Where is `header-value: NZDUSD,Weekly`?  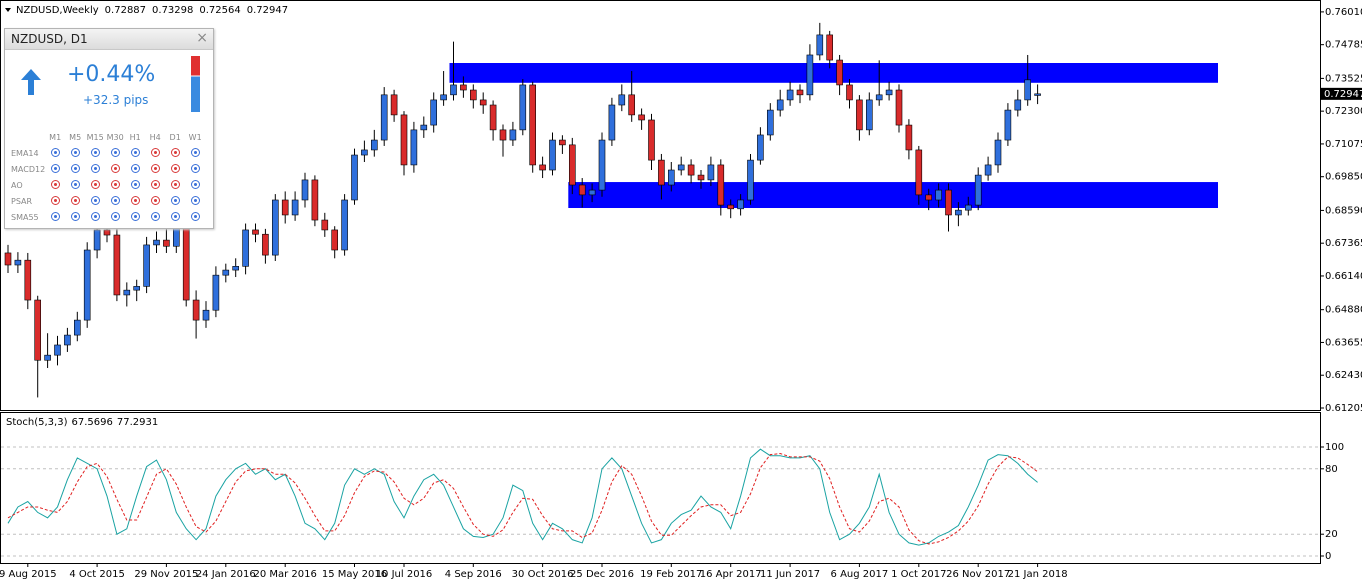 header-value: NZDUSD,Weekly is located at coordinates (57, 10).